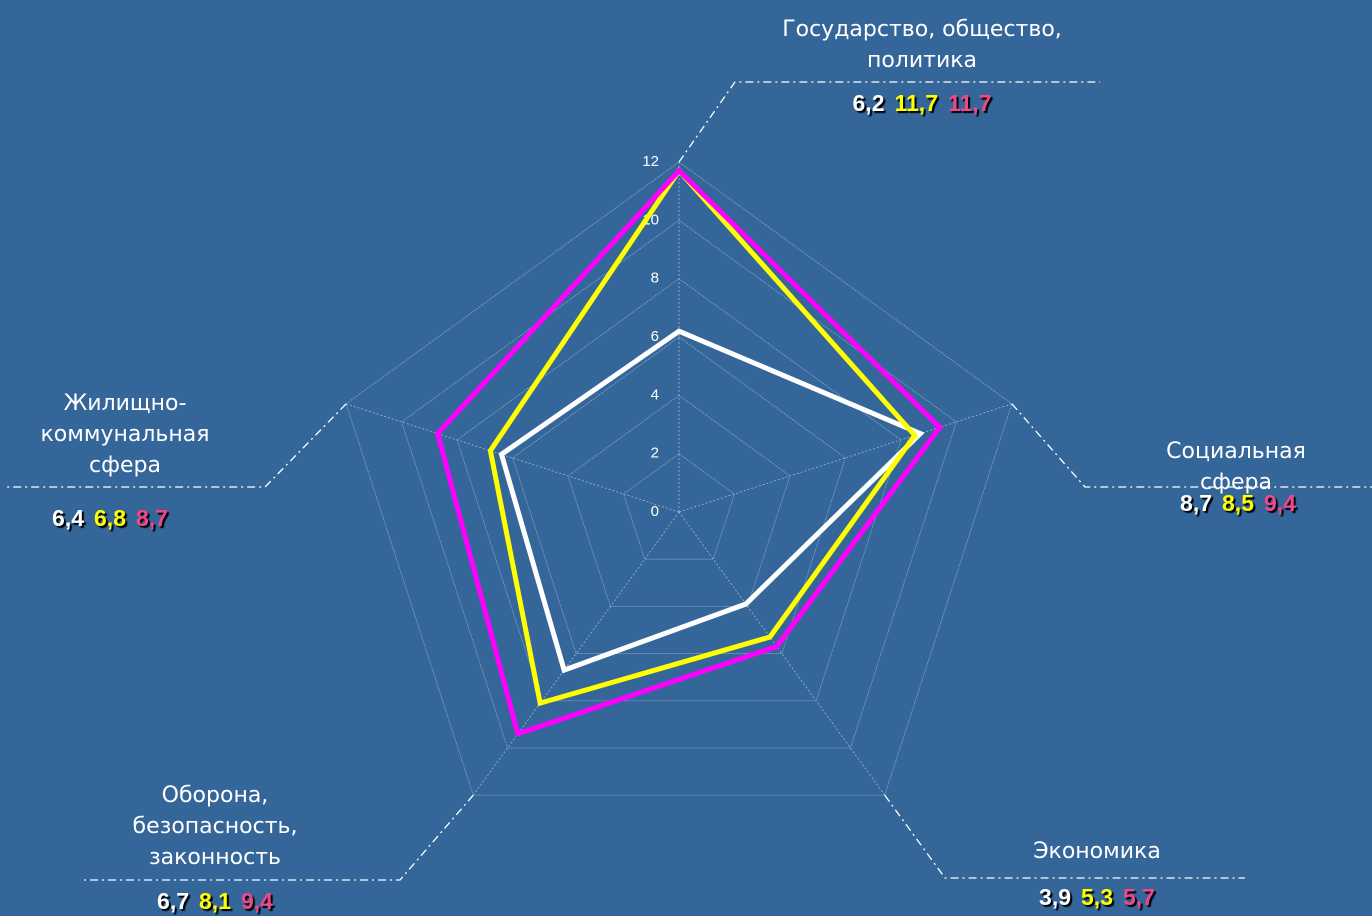 The height and width of the screenshot is (916, 1372). I want to click on category-label: Государство, общество, политика, so click(922, 45).